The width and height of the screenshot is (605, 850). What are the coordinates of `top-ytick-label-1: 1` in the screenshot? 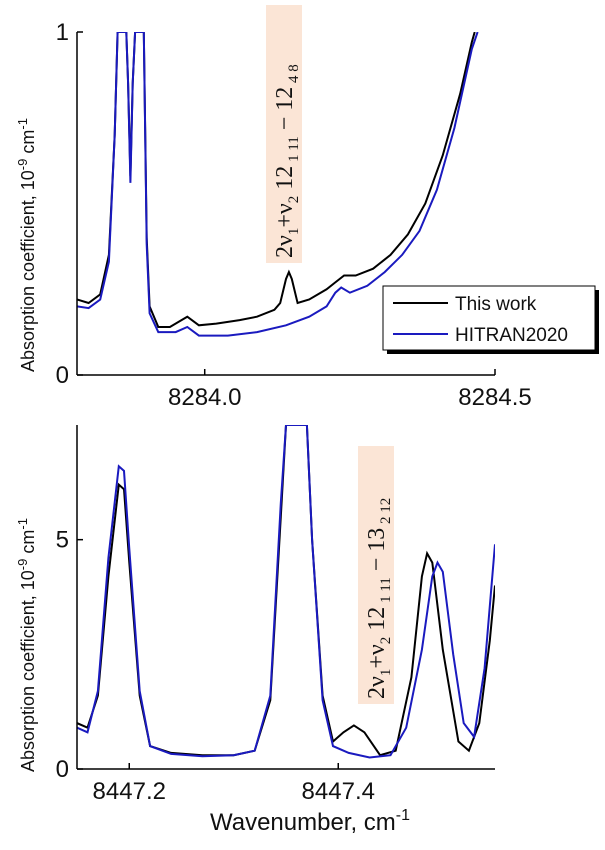 It's located at (62, 32).